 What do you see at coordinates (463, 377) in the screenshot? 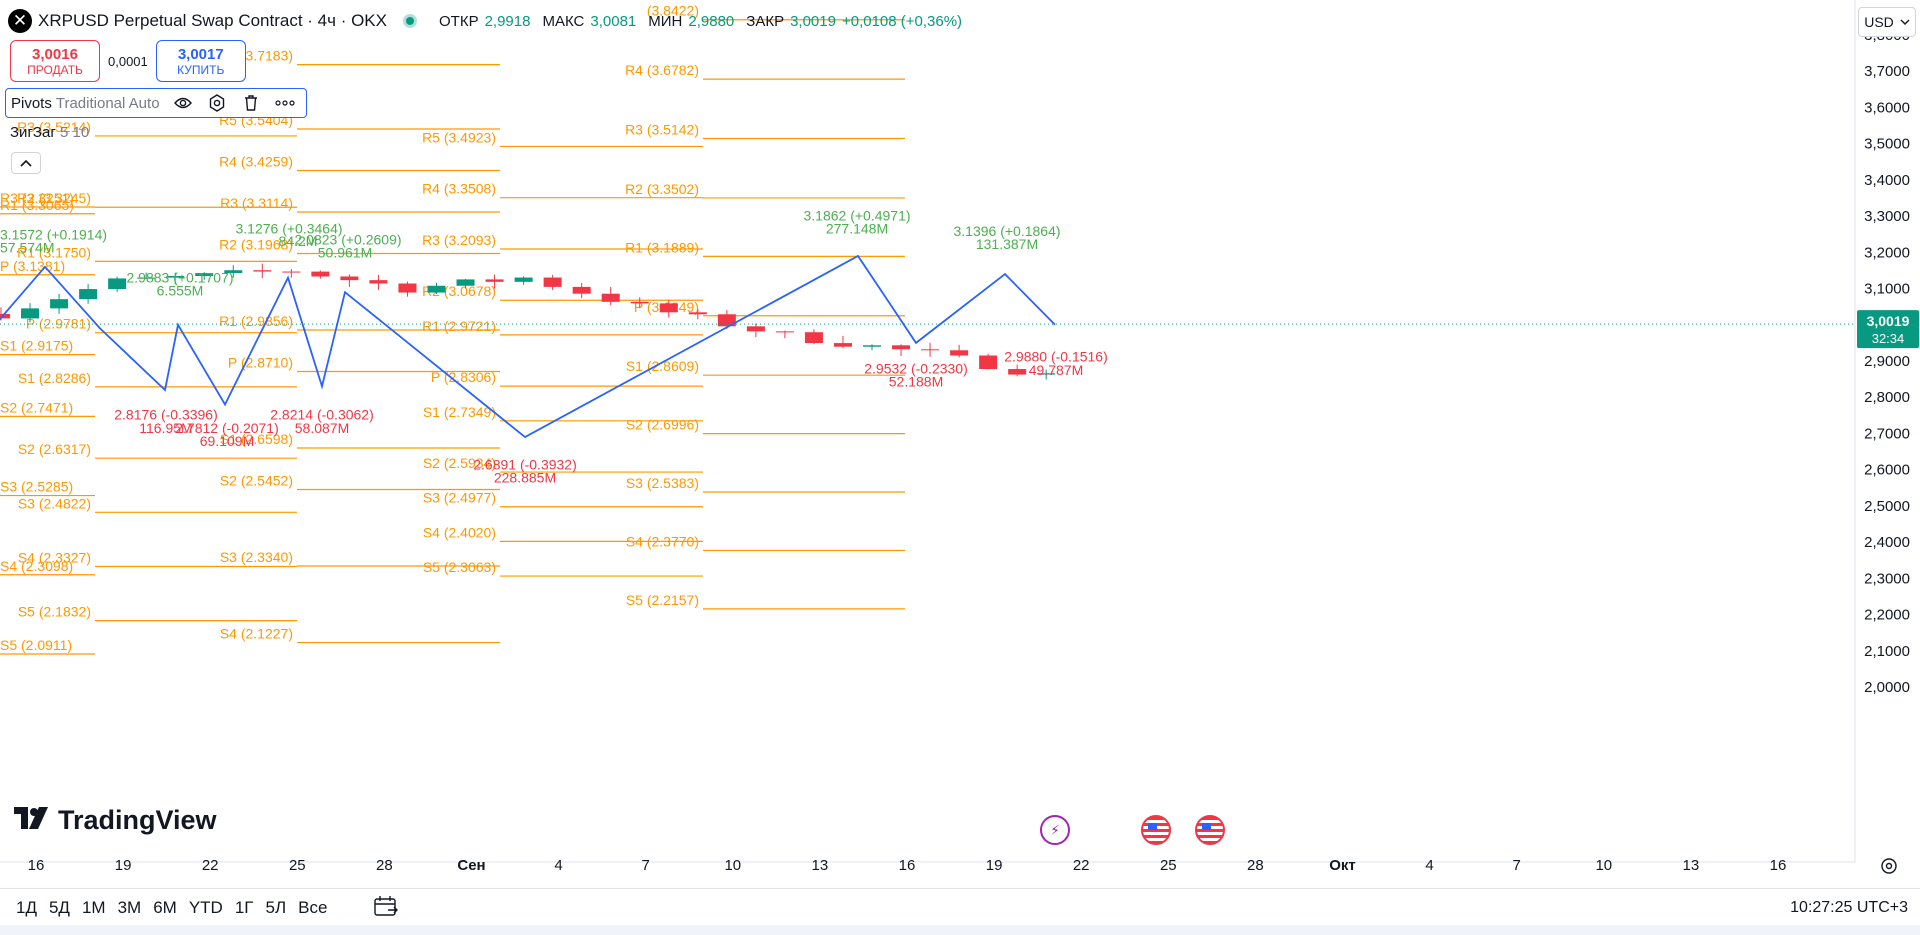
I see `pivot-label: P (2.8306)` at bounding box center [463, 377].